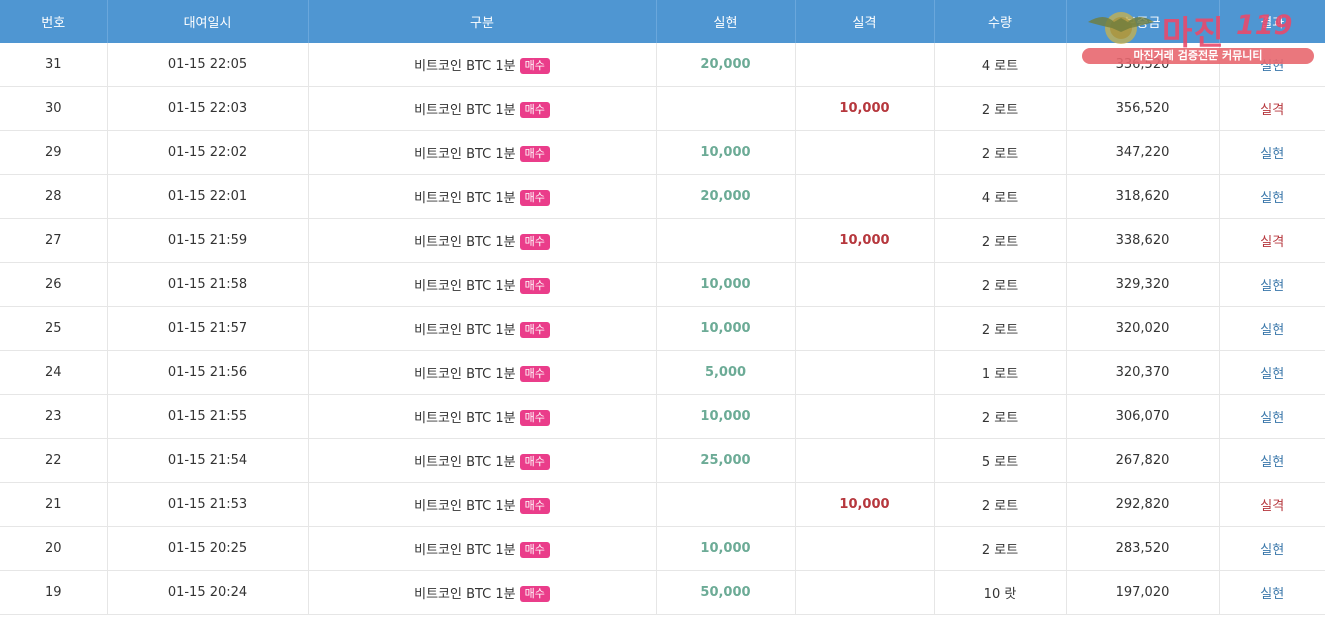  Describe the element at coordinates (208, 284) in the screenshot. I see `cell-datetime: 01-15 21:58` at that location.